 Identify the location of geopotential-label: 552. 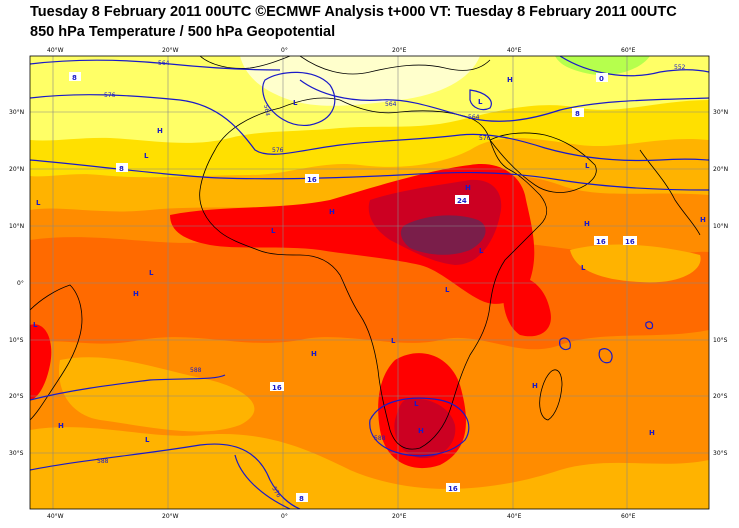
(680, 67).